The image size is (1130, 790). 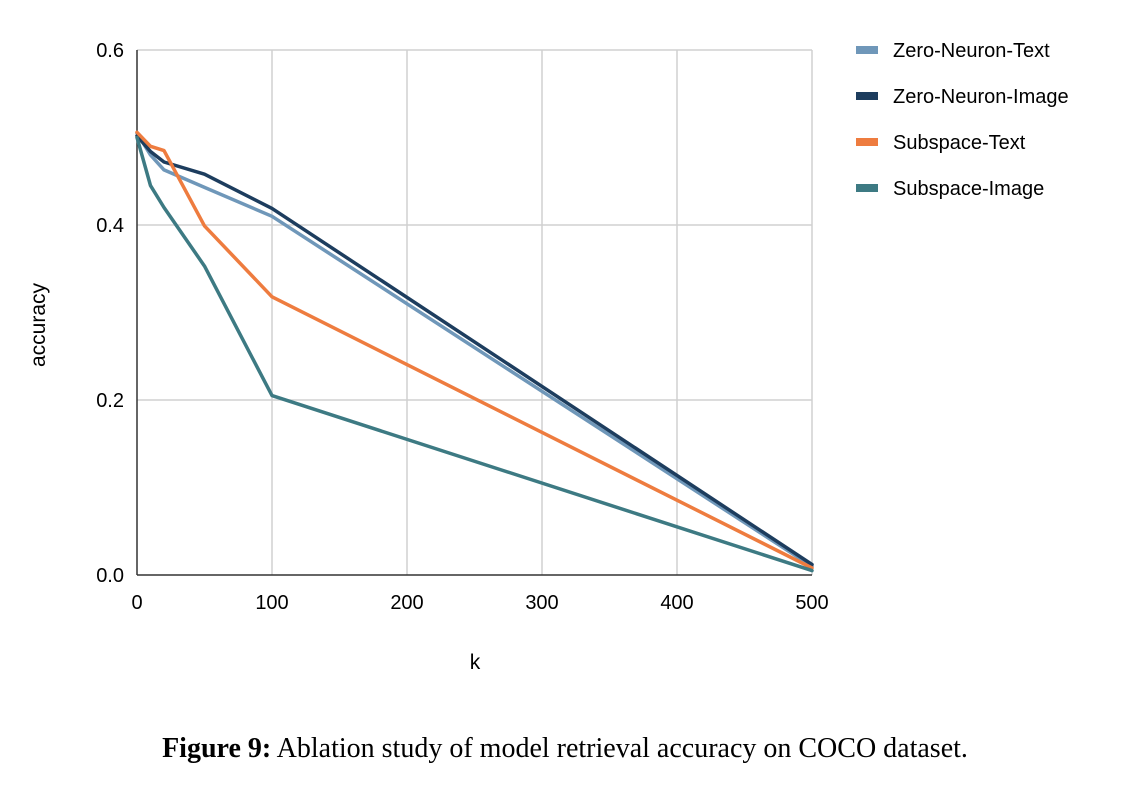 What do you see at coordinates (676, 603) in the screenshot?
I see `x-tick-label: 400` at bounding box center [676, 603].